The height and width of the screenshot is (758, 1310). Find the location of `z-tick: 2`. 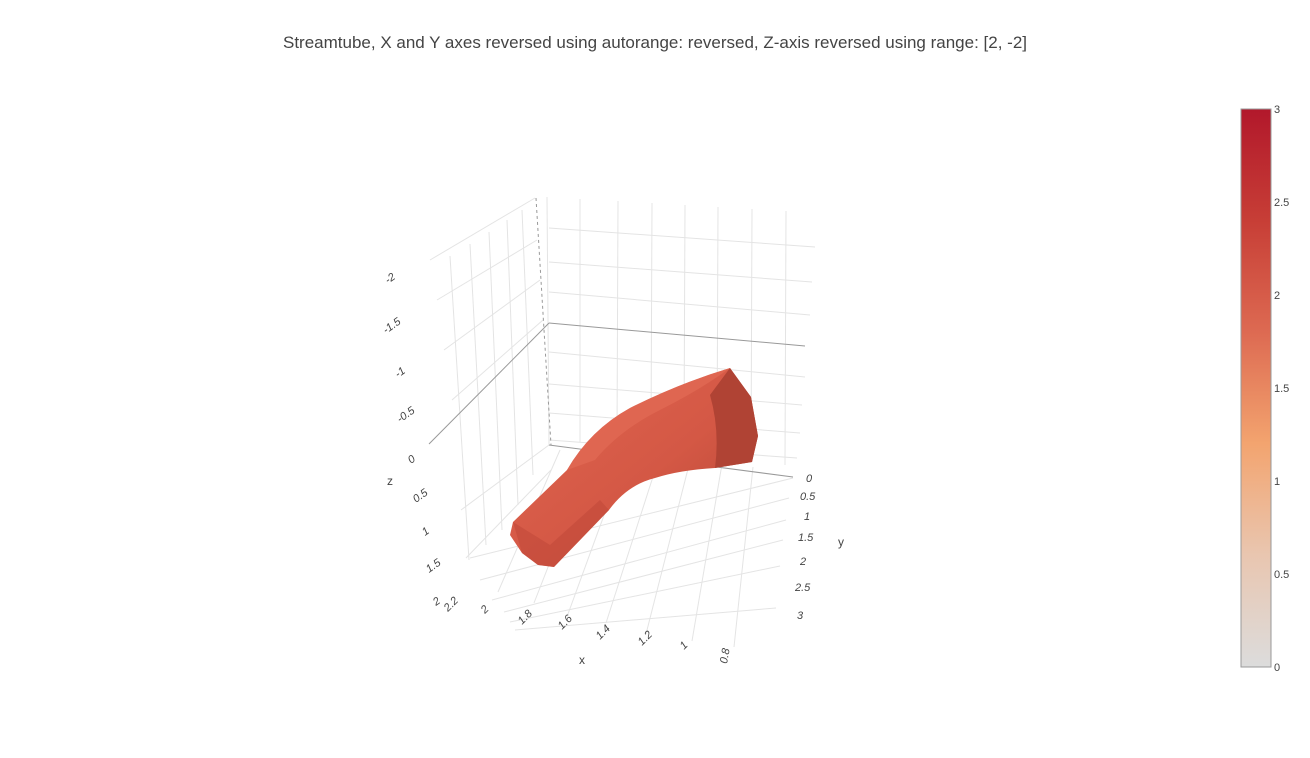

z-tick: 2 is located at coordinates (436, 602).